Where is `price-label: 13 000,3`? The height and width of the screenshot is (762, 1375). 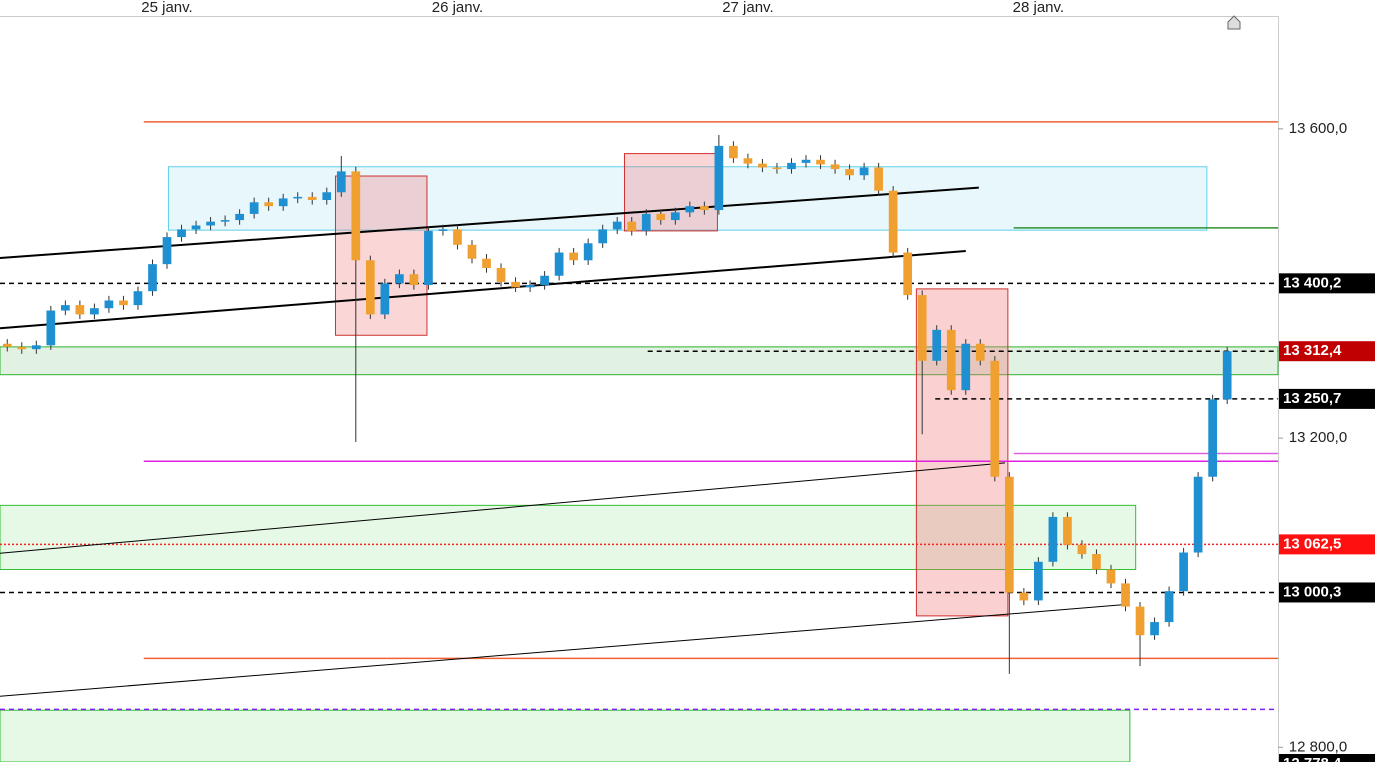
price-label: 13 000,3 is located at coordinates (1312, 591).